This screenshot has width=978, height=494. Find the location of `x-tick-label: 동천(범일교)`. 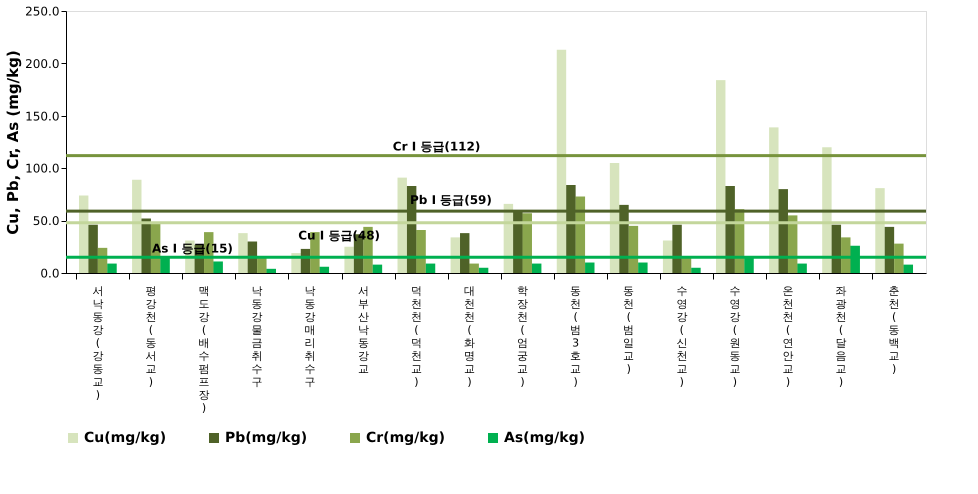

x-tick-label: 동천(범일교) is located at coordinates (628, 330).